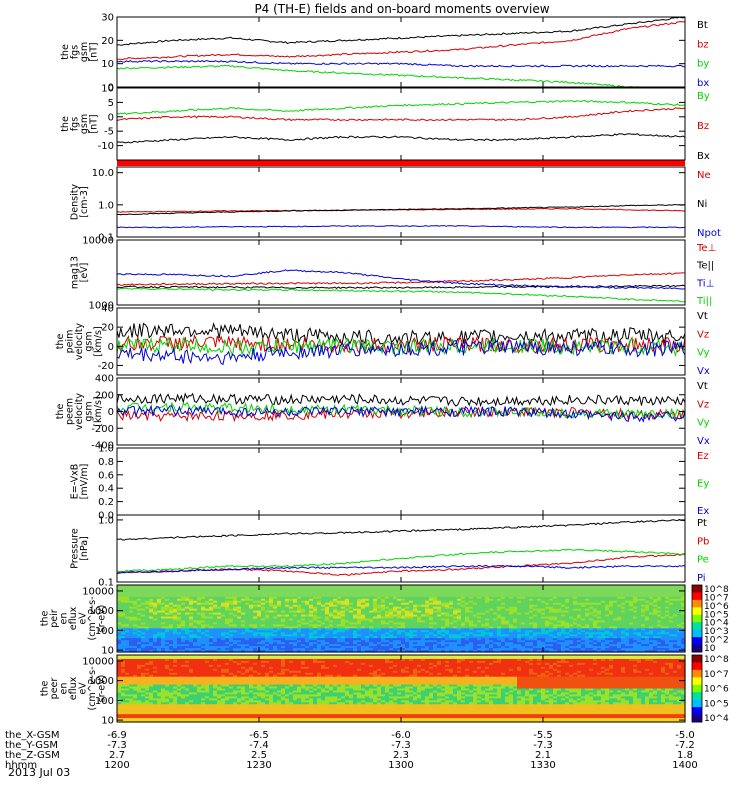 The image size is (750, 800). Describe the element at coordinates (702, 523) in the screenshot. I see `legend-label: Pt` at that location.